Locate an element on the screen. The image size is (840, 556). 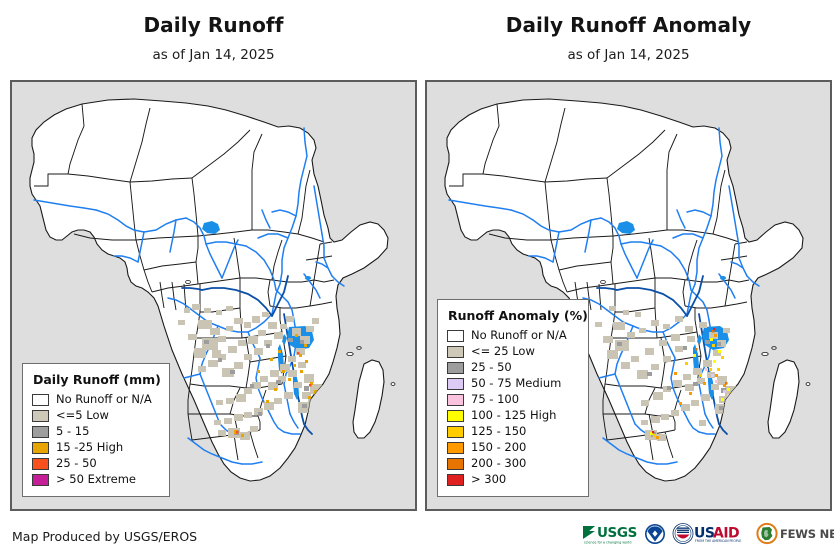
legend-title: Runoff Anomaly (%) is located at coordinates (518, 315).